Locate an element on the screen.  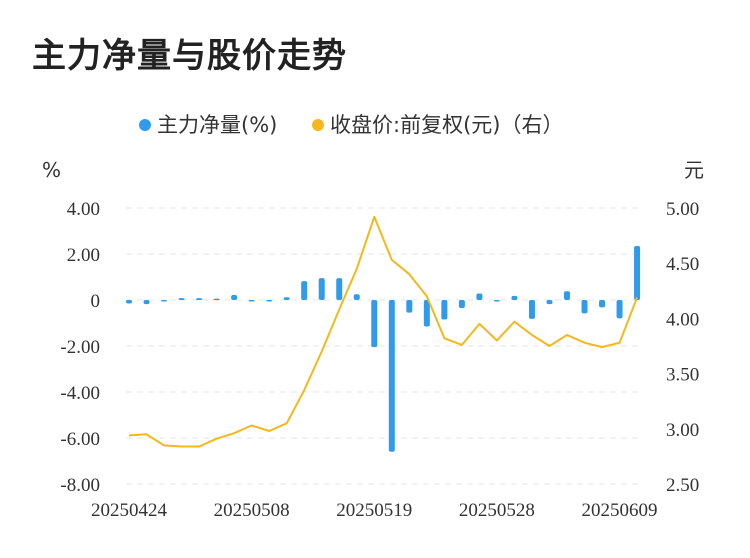
left-axis-tick-label: -6.00 is located at coordinates (80, 439).